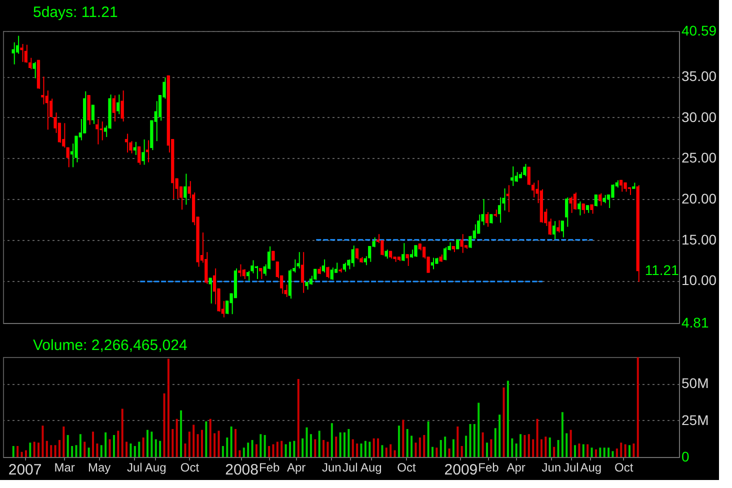 The height and width of the screenshot is (488, 732). I want to click on x-tick-label: Oct, so click(624, 467).